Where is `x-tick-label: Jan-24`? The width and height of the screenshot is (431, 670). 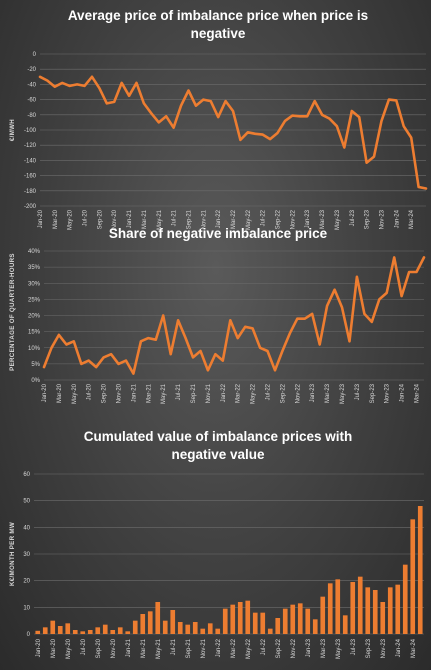
x-tick-label: Jan-24 is located at coordinates (399, 647).